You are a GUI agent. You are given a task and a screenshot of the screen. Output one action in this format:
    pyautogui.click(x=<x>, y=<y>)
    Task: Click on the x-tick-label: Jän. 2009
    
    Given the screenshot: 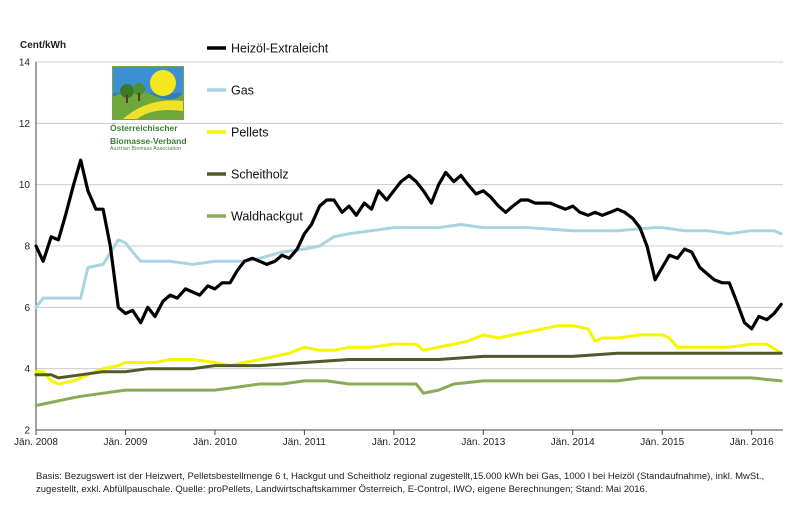 What is the action you would take?
    pyautogui.click(x=125, y=442)
    